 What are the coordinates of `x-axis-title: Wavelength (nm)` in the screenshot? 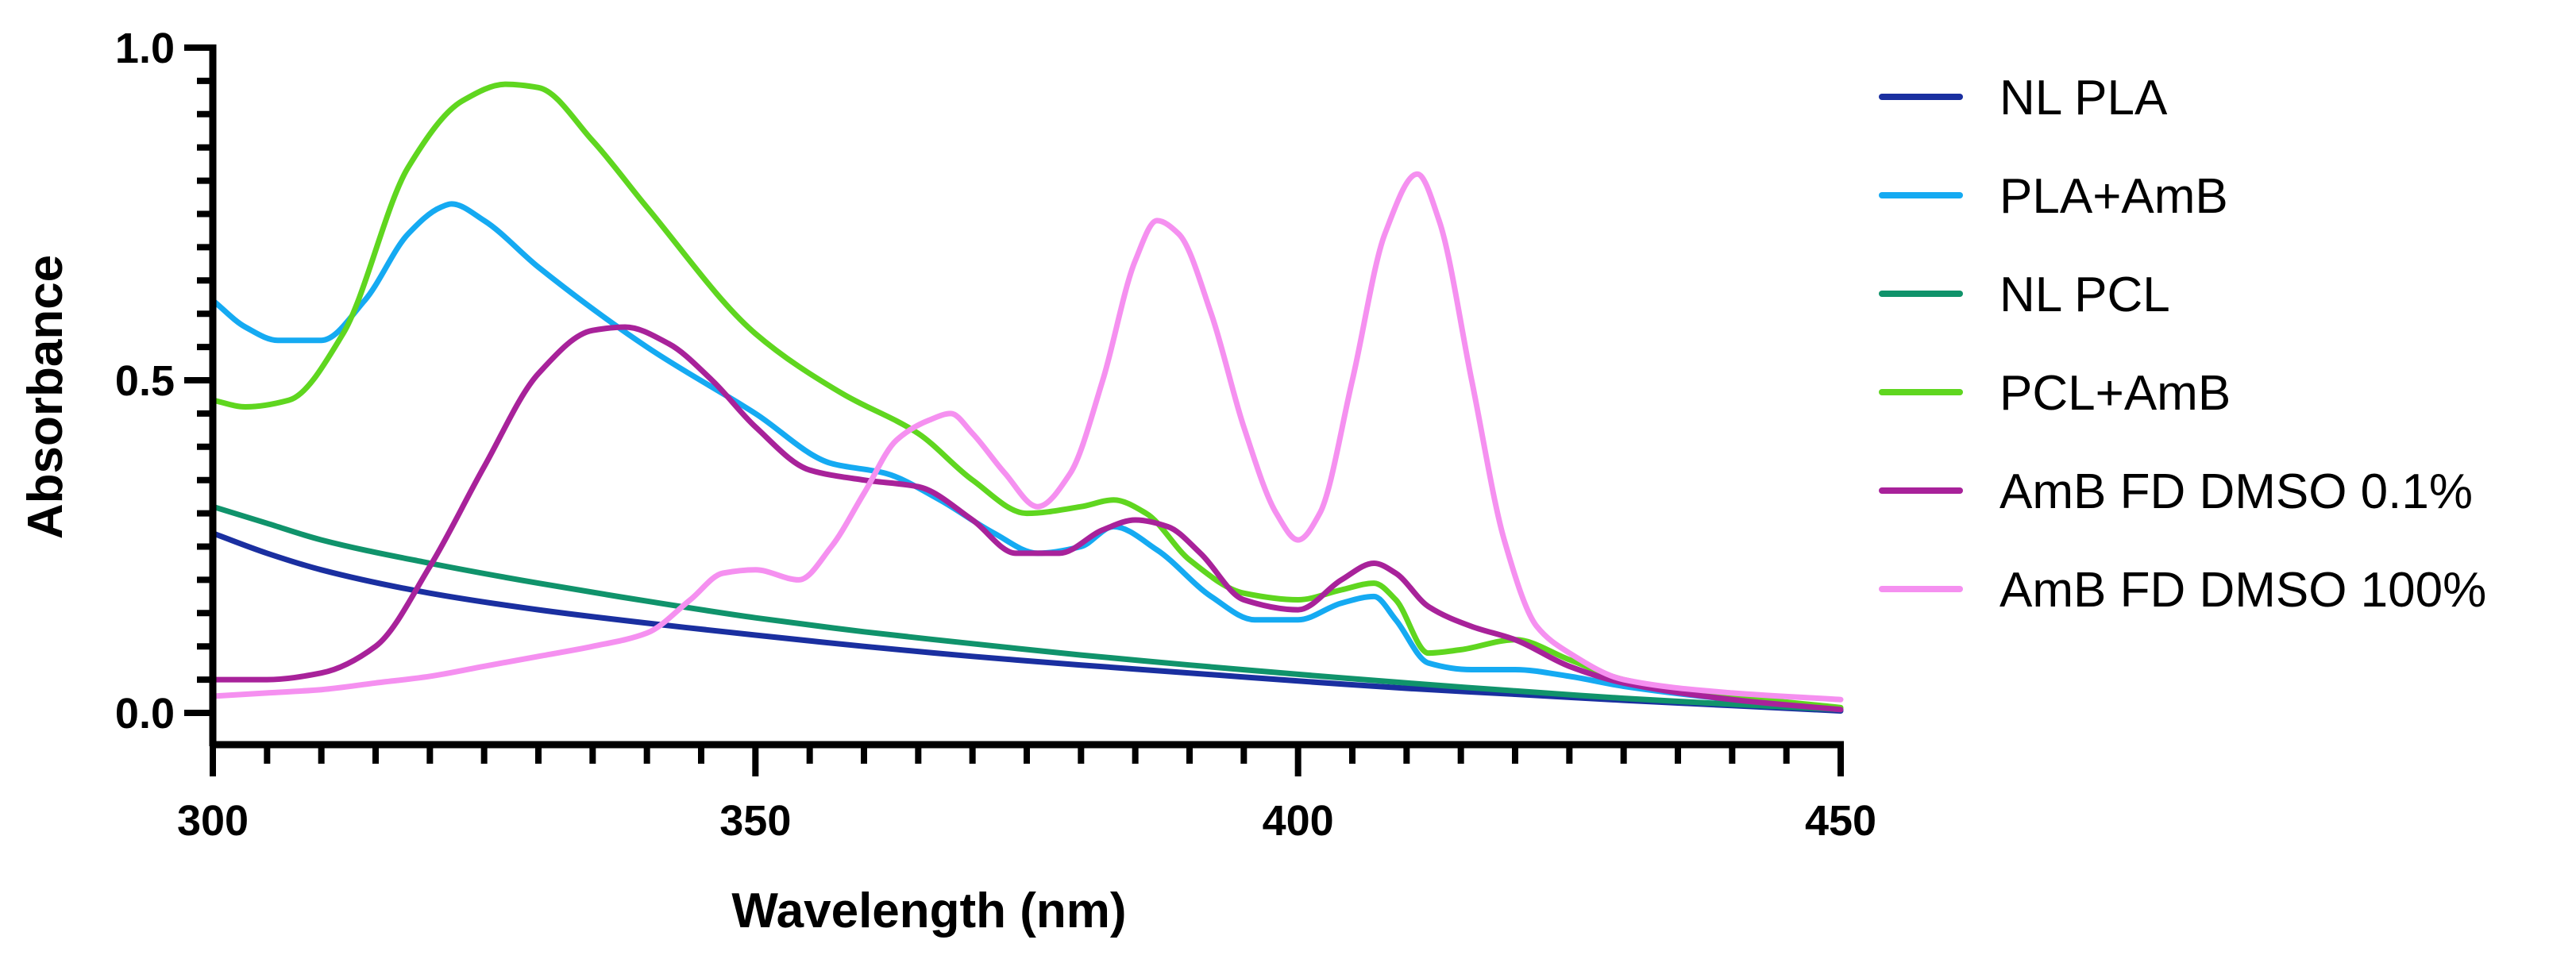 It's located at (928, 911).